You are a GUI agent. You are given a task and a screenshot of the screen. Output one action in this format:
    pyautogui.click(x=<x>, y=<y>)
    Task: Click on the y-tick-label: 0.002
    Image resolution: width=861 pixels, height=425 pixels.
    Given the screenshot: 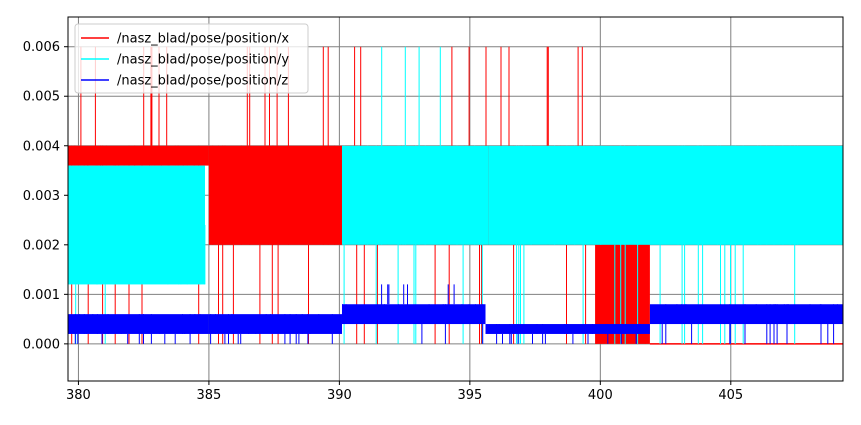 What is the action you would take?
    pyautogui.click(x=41, y=245)
    